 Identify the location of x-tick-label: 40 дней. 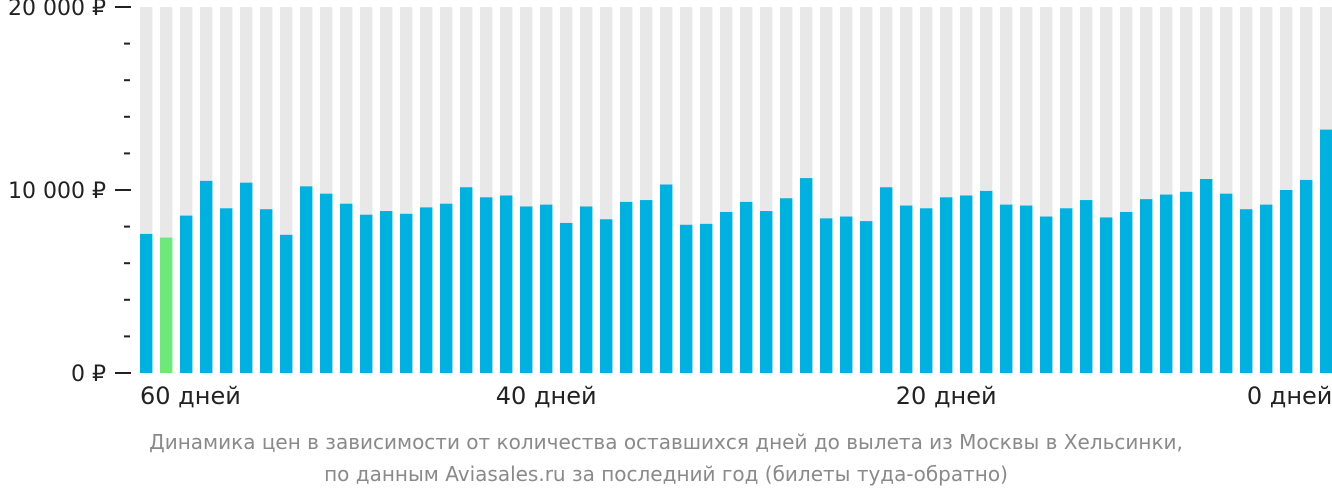
(546, 396).